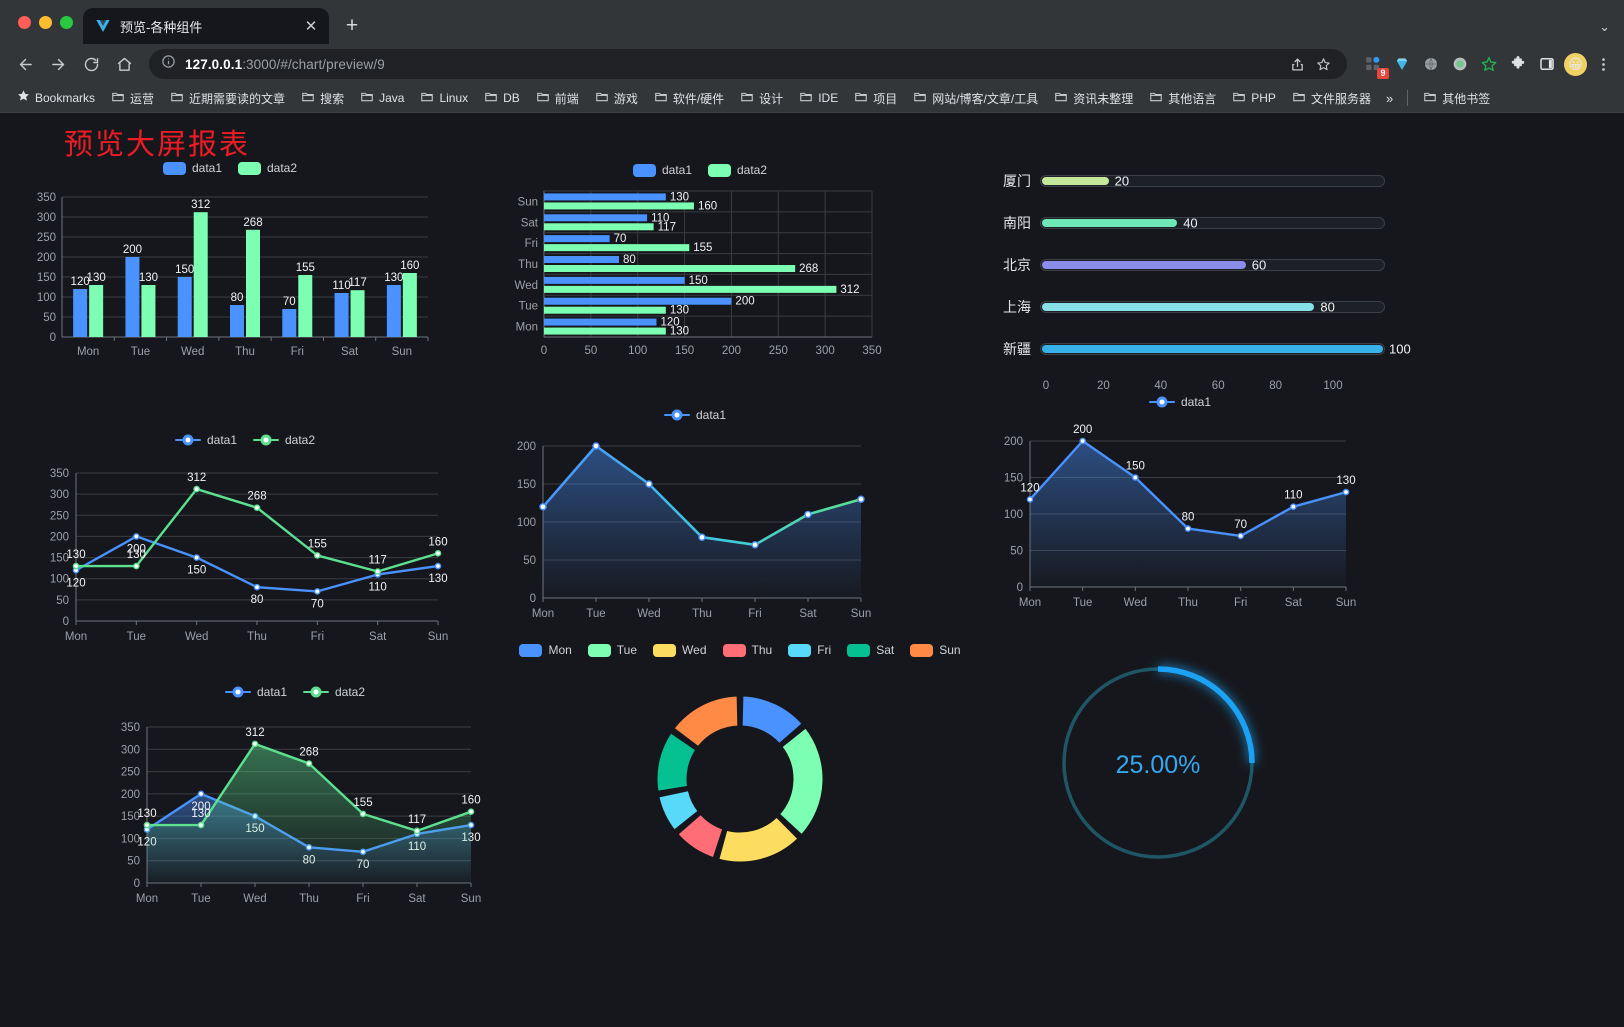 The width and height of the screenshot is (1624, 1027). I want to click on bookmark-folder-5: DB, so click(502, 98).